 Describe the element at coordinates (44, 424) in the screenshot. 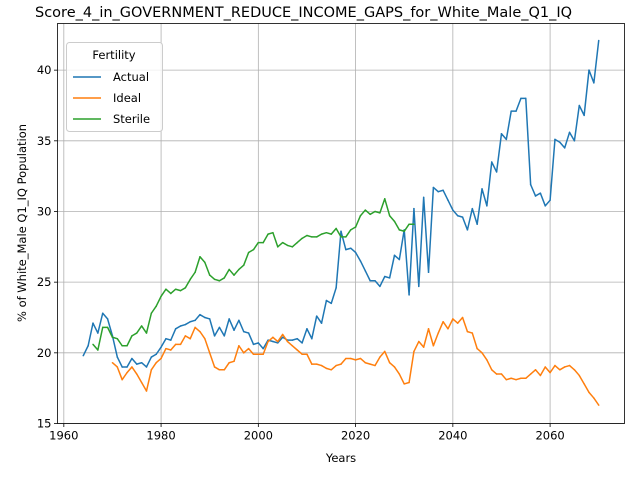

I see `y-tick-label: 15` at that location.